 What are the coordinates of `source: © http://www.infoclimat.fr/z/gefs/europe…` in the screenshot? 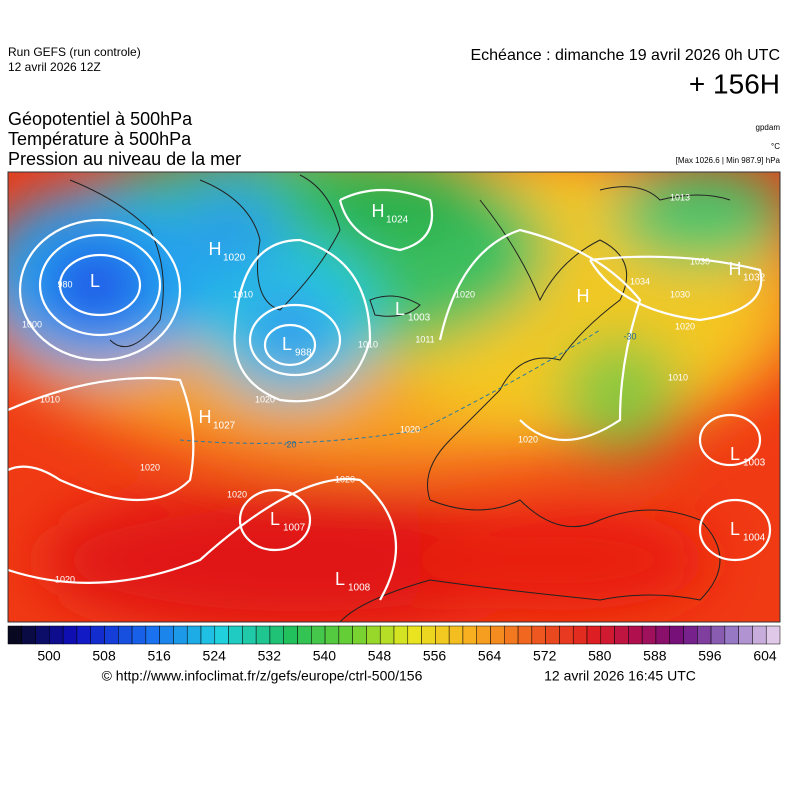 It's located at (262, 676).